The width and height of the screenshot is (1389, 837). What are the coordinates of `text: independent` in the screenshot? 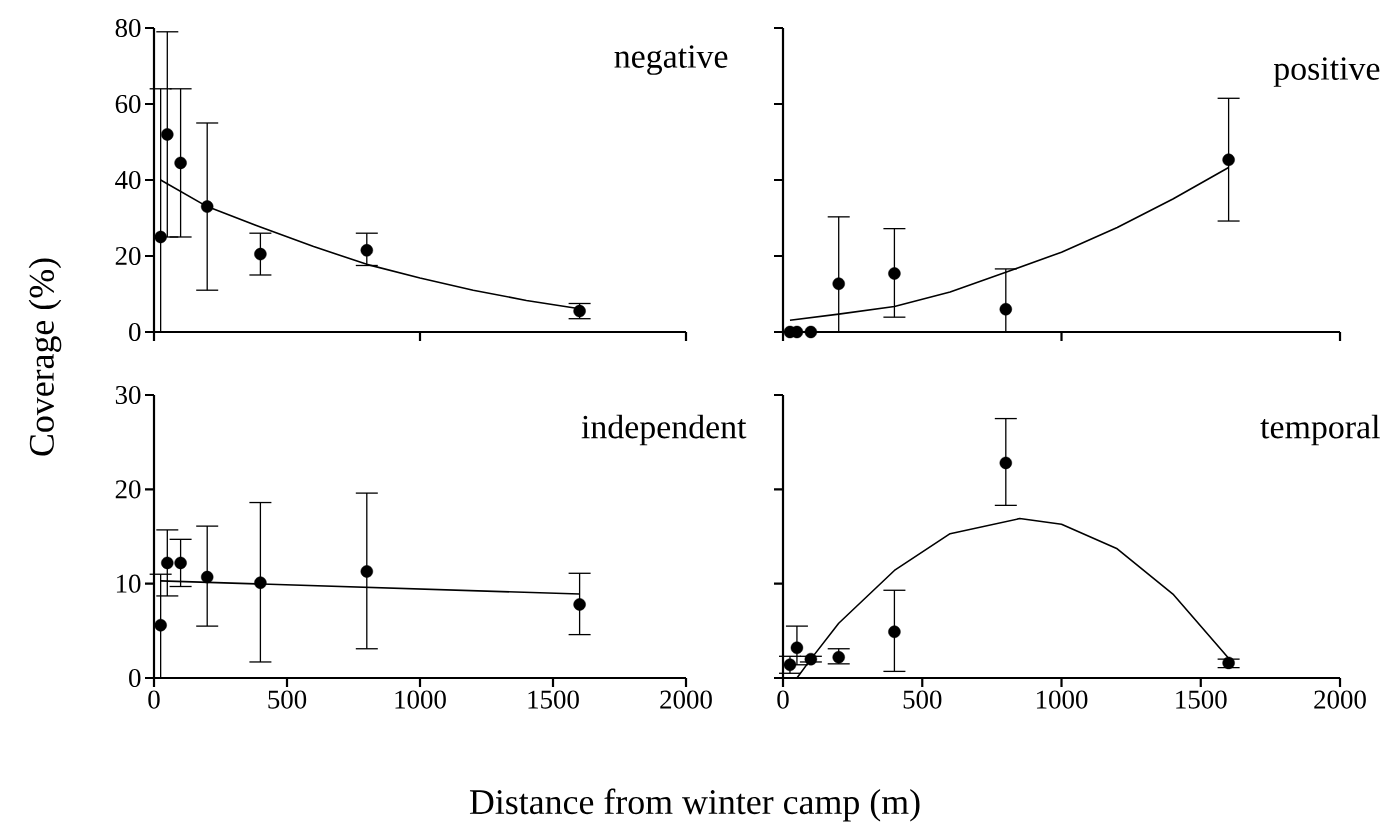 It's located at (664, 430).